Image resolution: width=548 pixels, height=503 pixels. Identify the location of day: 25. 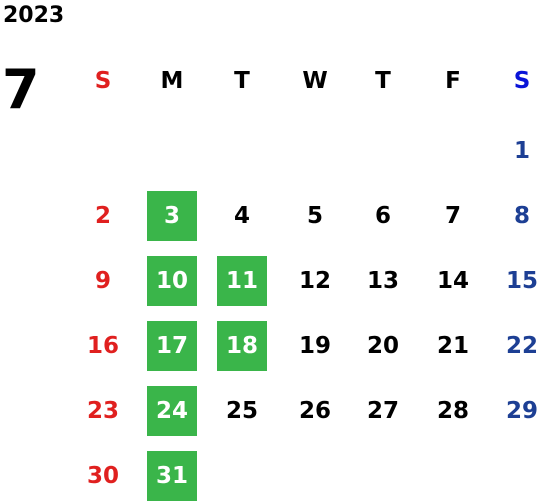
(241, 411).